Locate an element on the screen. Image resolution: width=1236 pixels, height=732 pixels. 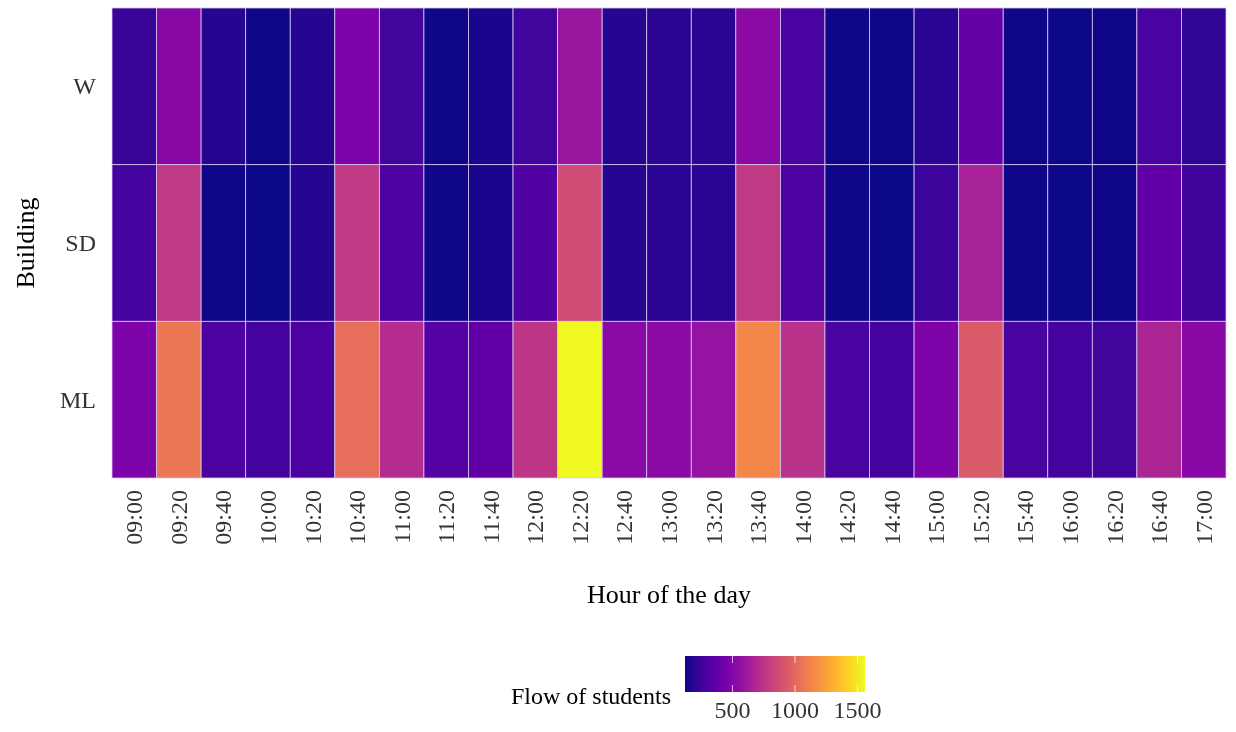
x-tick-label: 15:00 is located at coordinates (936, 517).